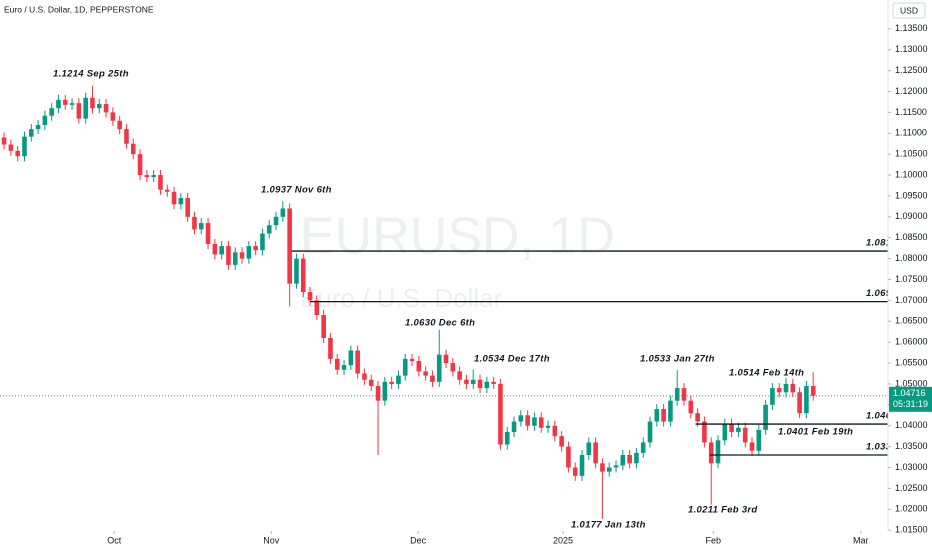 The image size is (932, 550). What do you see at coordinates (911, 70) in the screenshot?
I see `y-tick-label: 1.12500` at bounding box center [911, 70].